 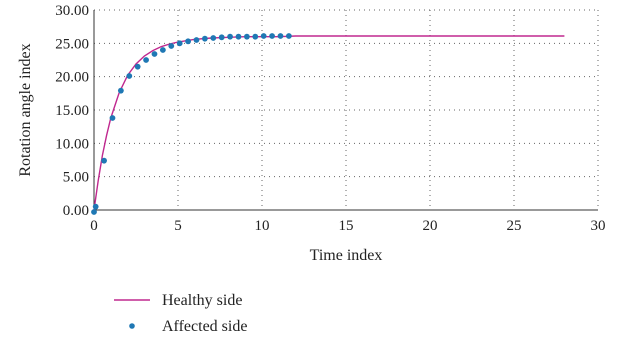 I want to click on y-tick-label: 25.00, so click(x=72, y=44).